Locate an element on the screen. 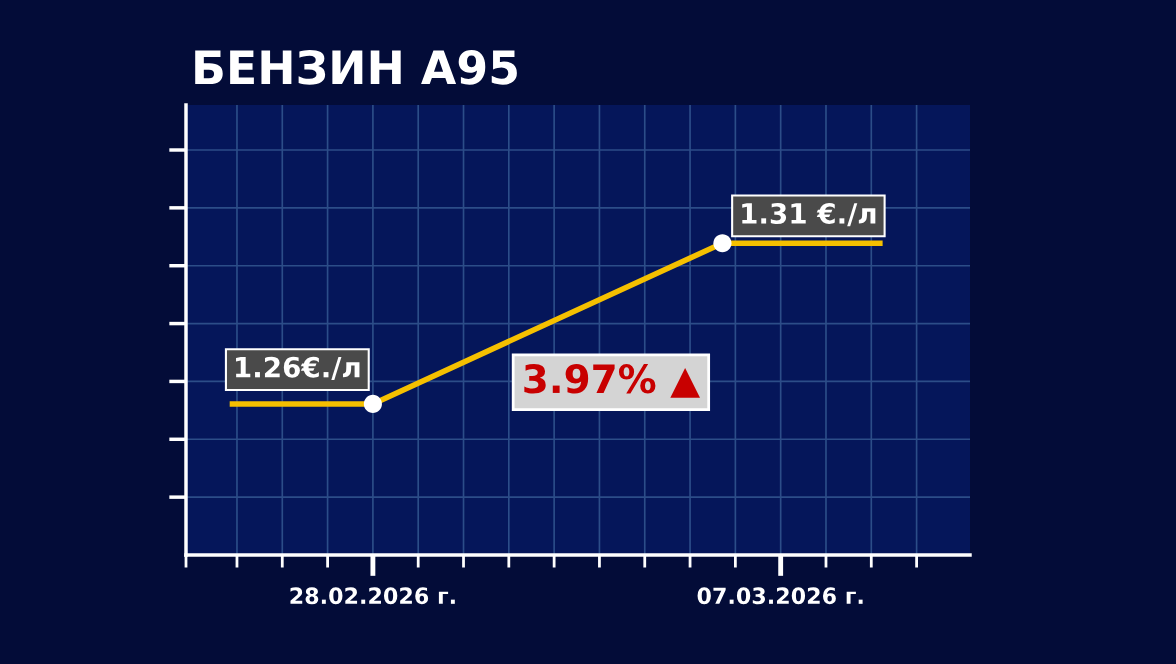 The image size is (1176, 664). annotation: 3.97% ▲ is located at coordinates (612, 381).